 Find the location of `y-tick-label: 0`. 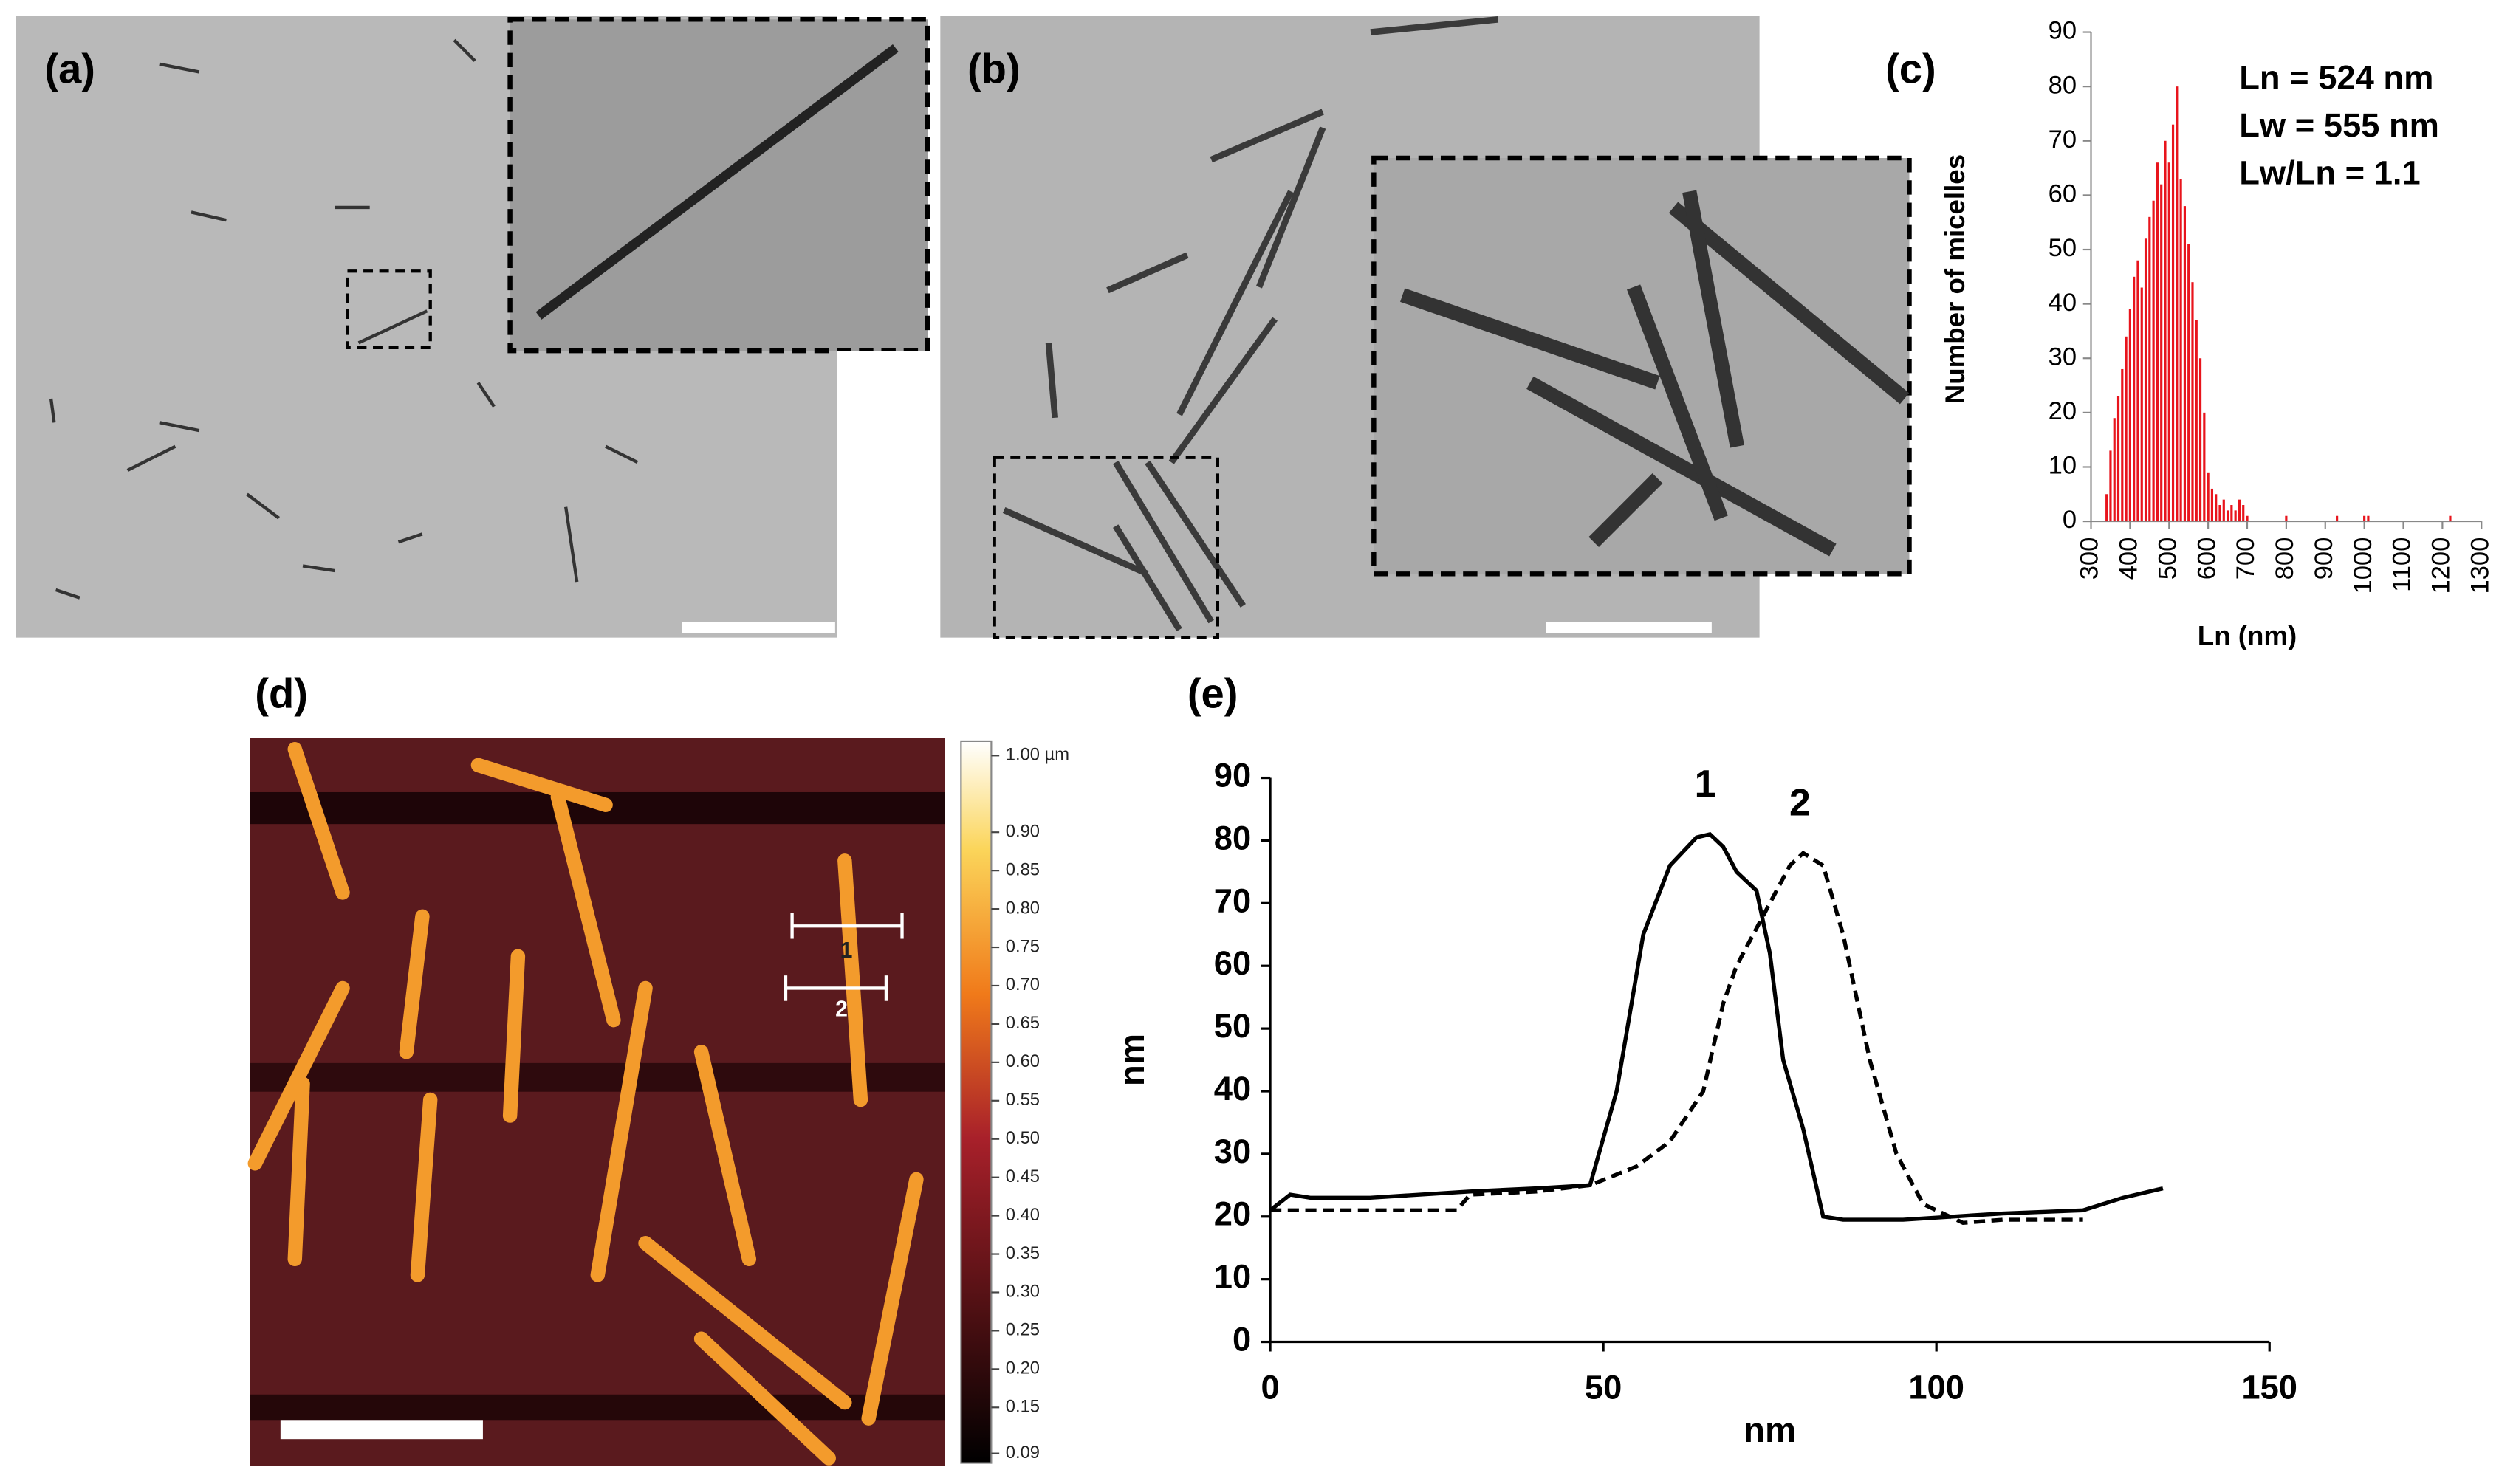

y-tick-label: 0 is located at coordinates (2070, 520).